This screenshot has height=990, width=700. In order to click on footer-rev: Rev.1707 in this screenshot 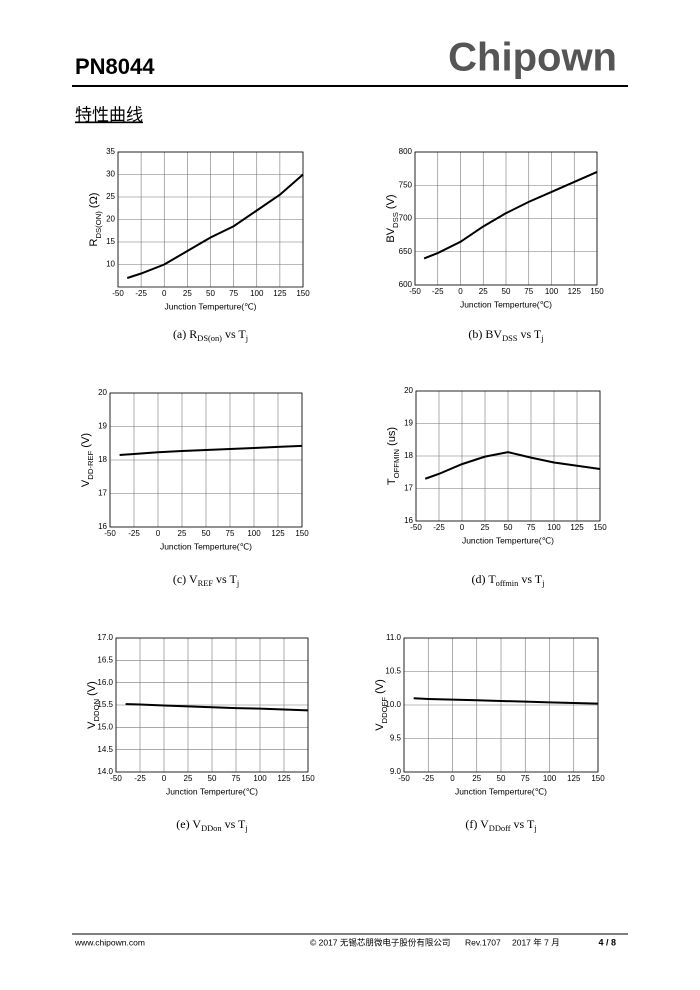, I will do `click(483, 942)`.